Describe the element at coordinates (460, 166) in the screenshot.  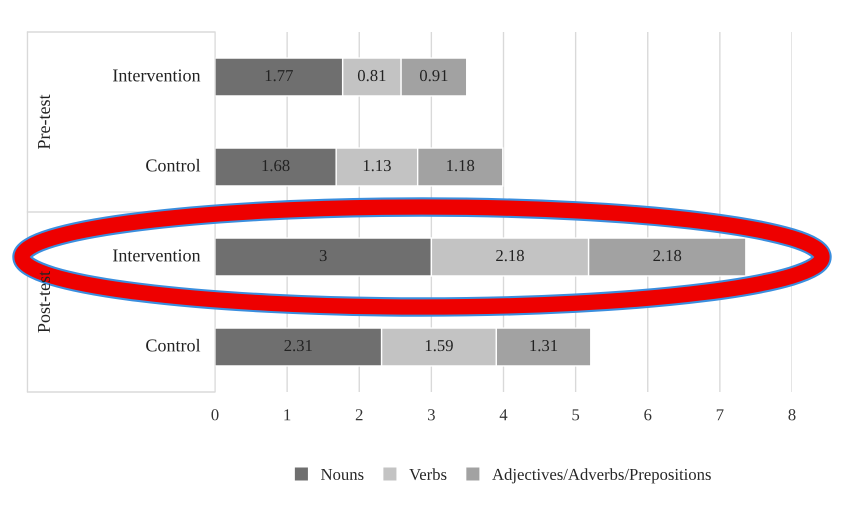
I see `data-label: 1.18` at that location.